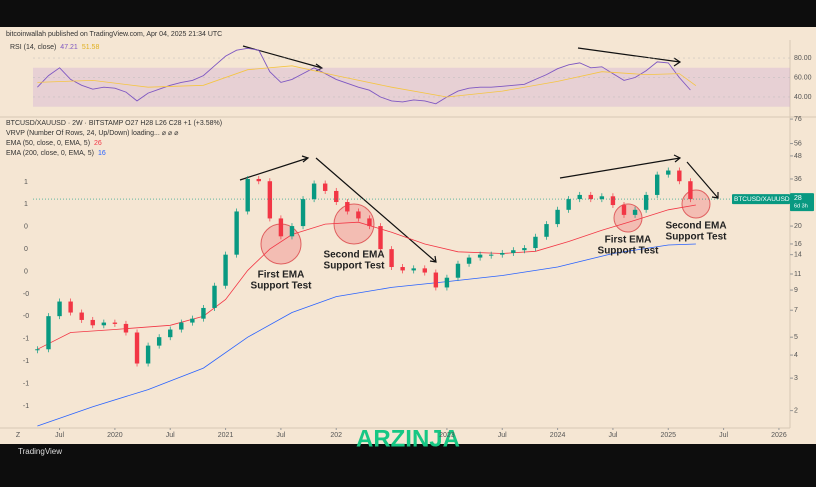 This screenshot has height=487, width=816. What do you see at coordinates (69, 47) in the screenshot?
I see `legend-item: 47.21` at bounding box center [69, 47].